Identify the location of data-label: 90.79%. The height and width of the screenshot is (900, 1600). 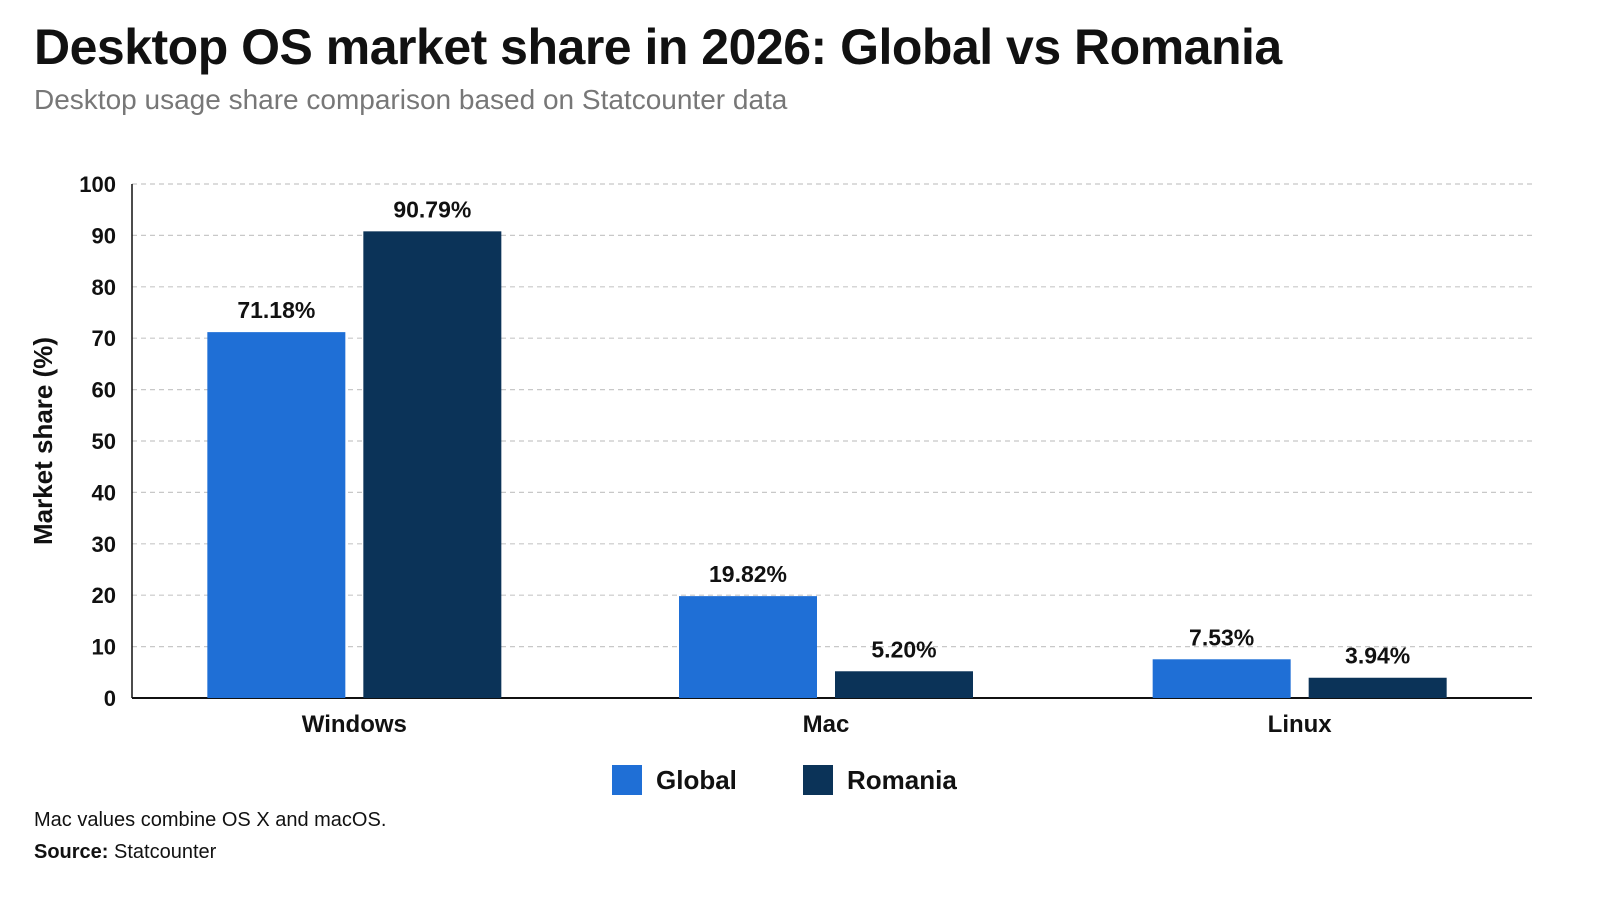
(432, 209).